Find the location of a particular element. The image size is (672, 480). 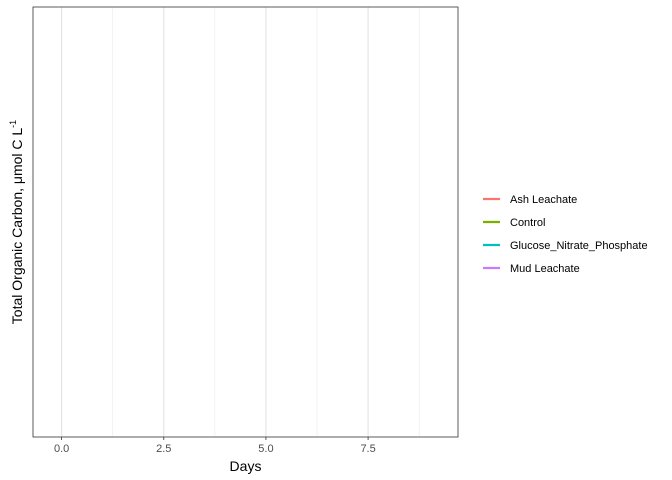

x-tick-label-3: 7.5 is located at coordinates (367, 449).